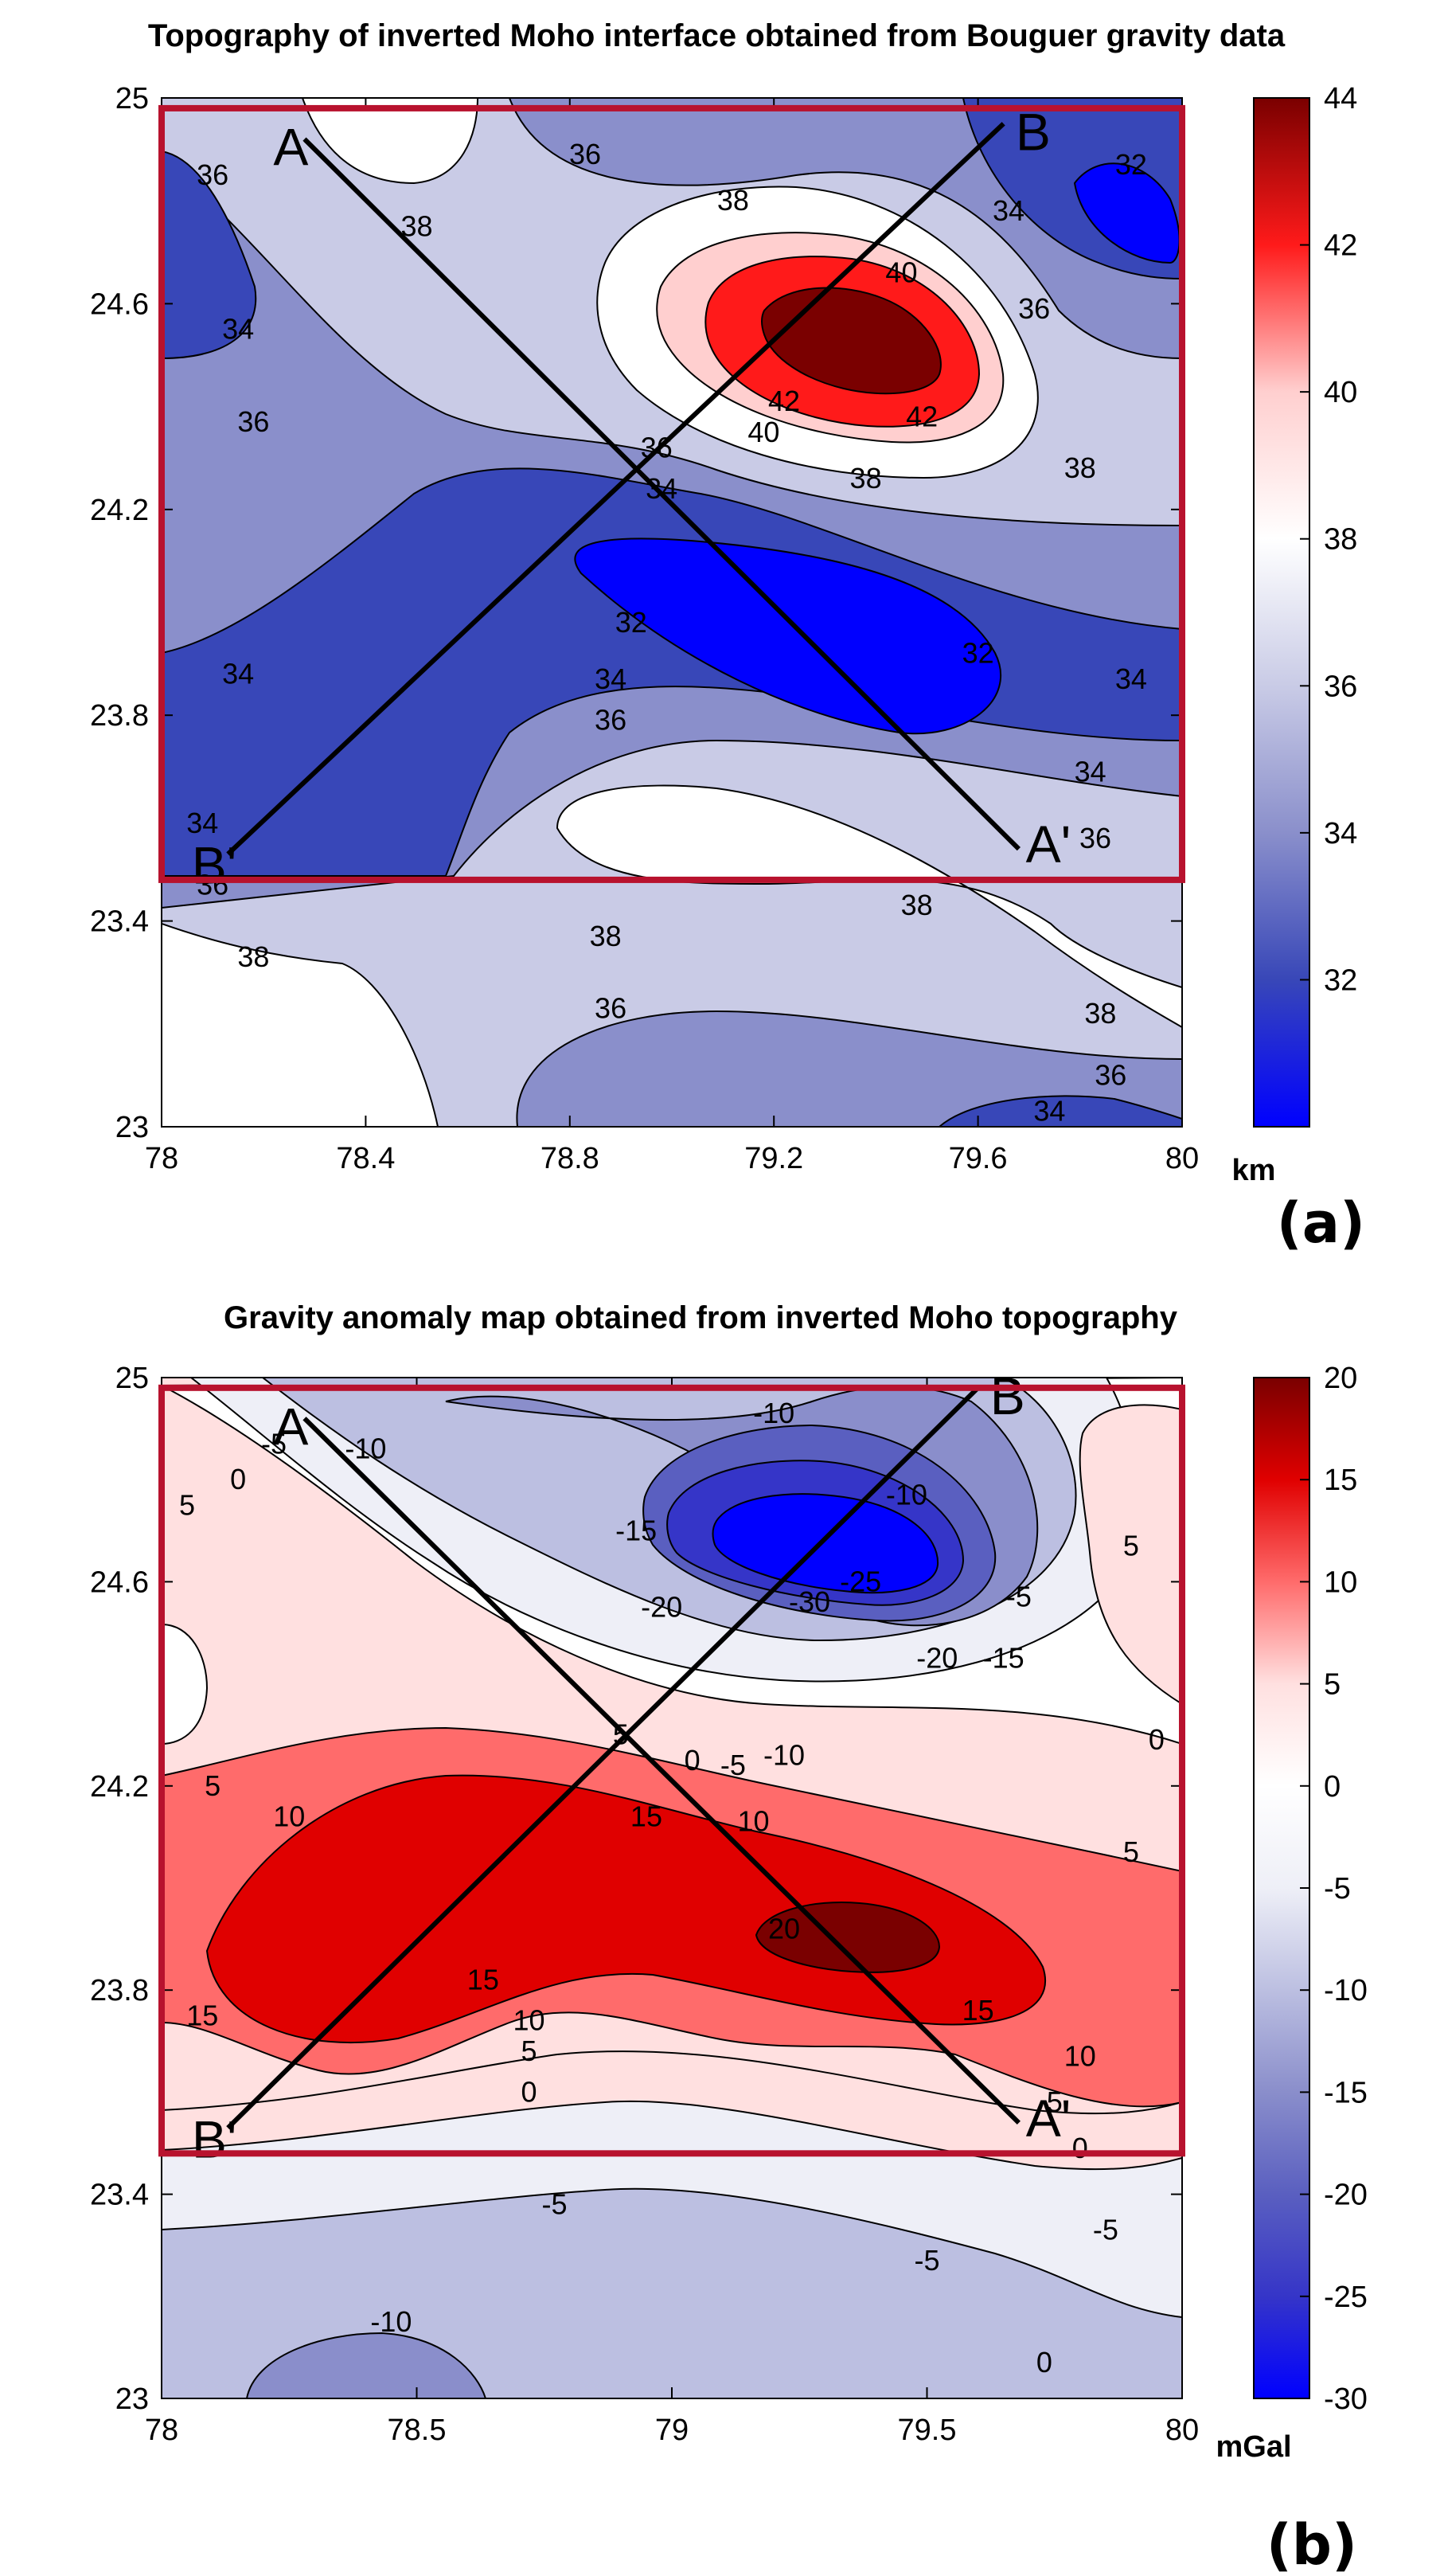 The width and height of the screenshot is (1444, 2576). What do you see at coordinates (784, 1929) in the screenshot?
I see `contour-label: 20` at bounding box center [784, 1929].